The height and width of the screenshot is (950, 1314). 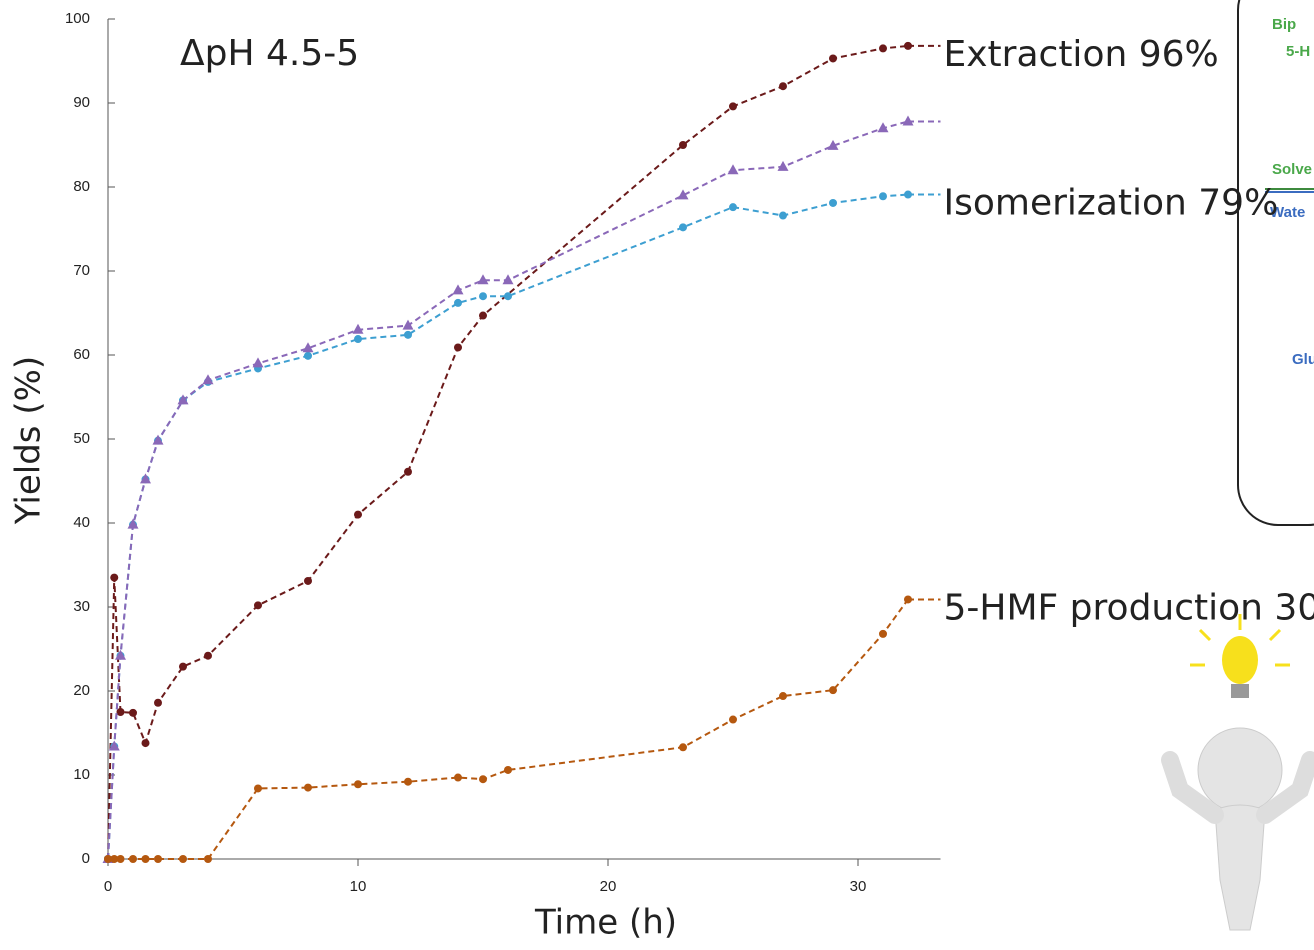 What do you see at coordinates (1284, 24) in the screenshot?
I see `inset-text: Bip` at bounding box center [1284, 24].